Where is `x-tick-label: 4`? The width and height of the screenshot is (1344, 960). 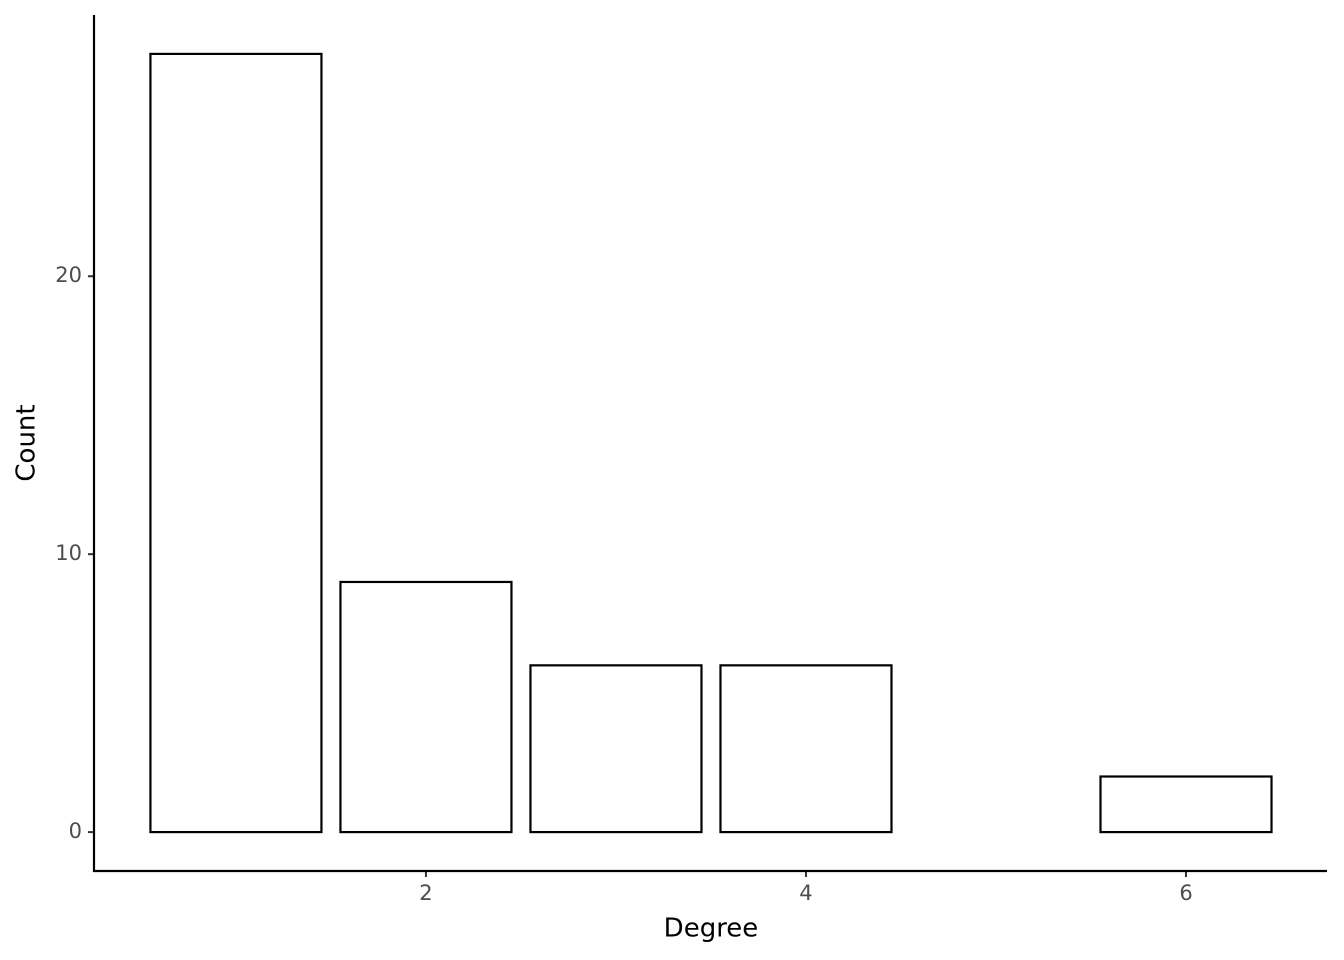
x-tick-label: 4 is located at coordinates (805, 893).